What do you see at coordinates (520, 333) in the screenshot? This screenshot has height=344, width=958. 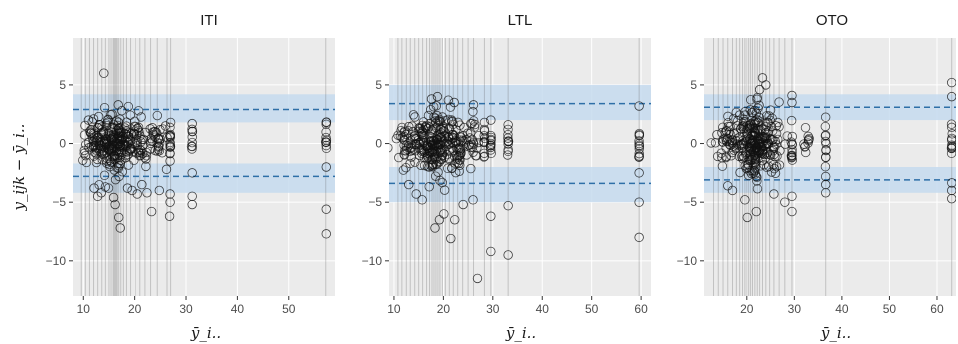 I see `x-axis-label-ltl: ȳ_i..` at bounding box center [520, 333].